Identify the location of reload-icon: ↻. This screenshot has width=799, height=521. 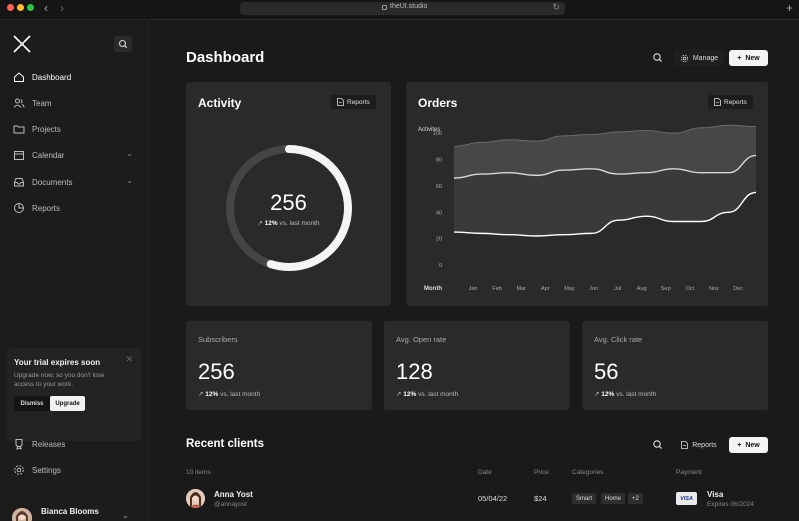
(556, 7).